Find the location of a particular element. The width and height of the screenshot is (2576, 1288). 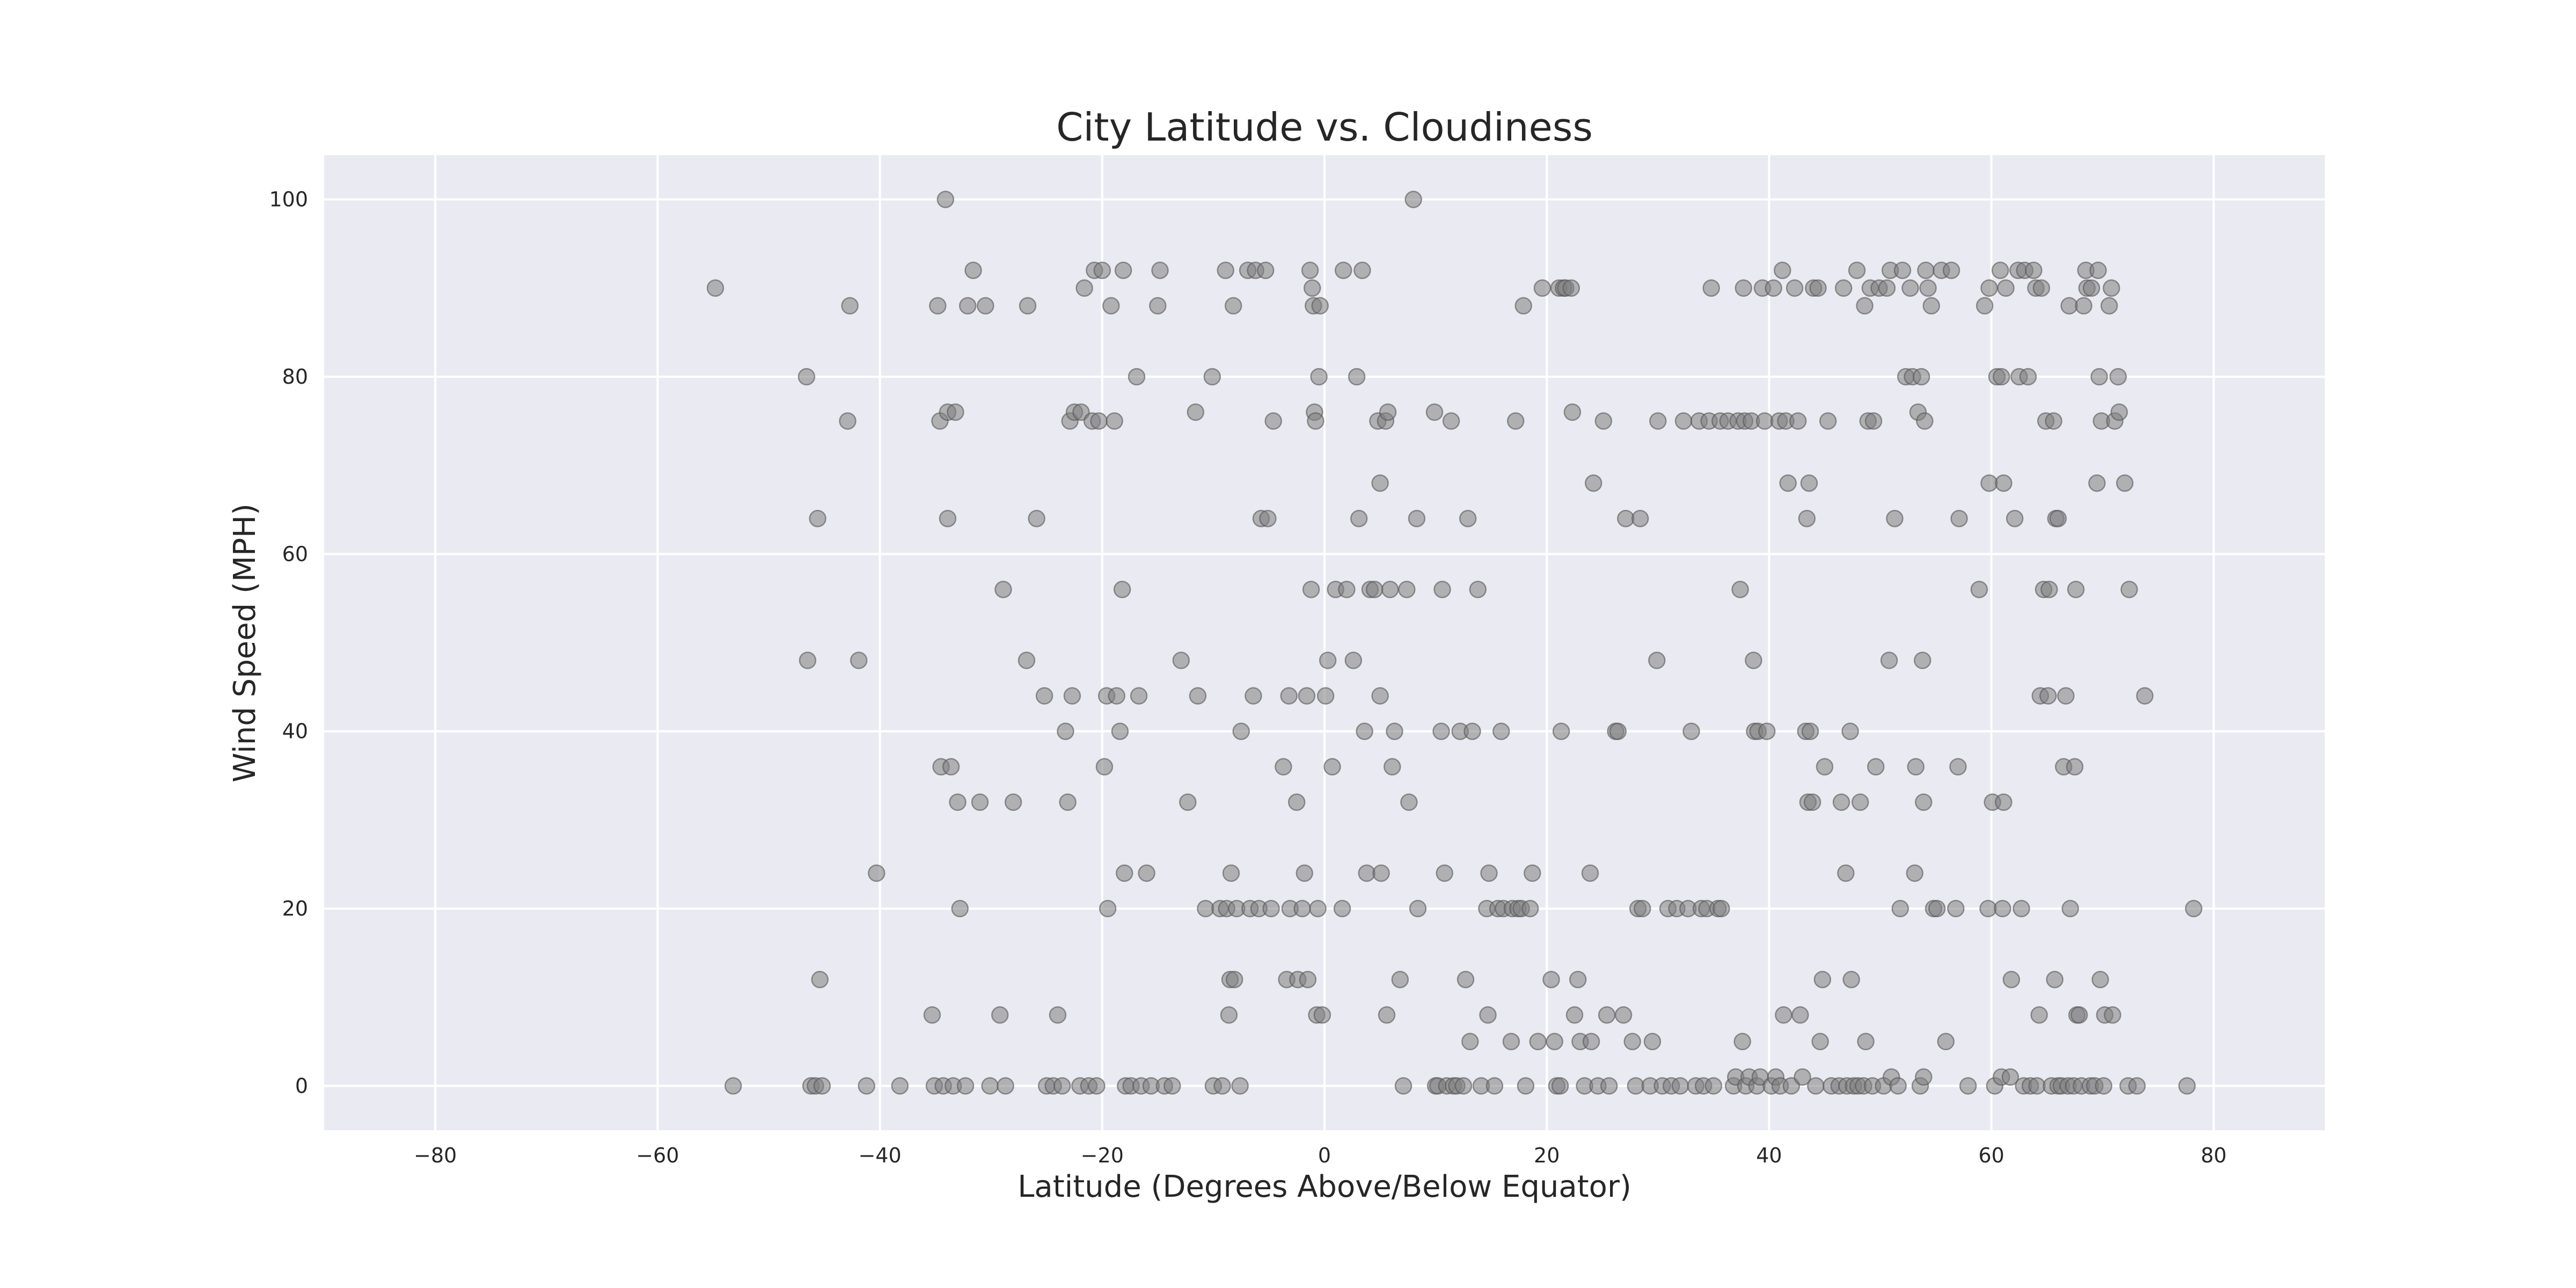

x-axis-label: Latitude (Degrees Above/Below Equator) is located at coordinates (1324, 1186).